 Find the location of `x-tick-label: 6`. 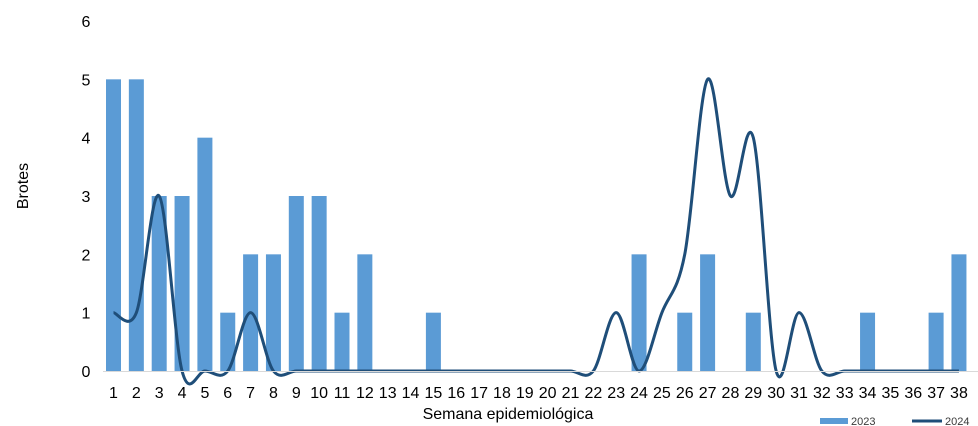

x-tick-label: 6 is located at coordinates (227, 393).